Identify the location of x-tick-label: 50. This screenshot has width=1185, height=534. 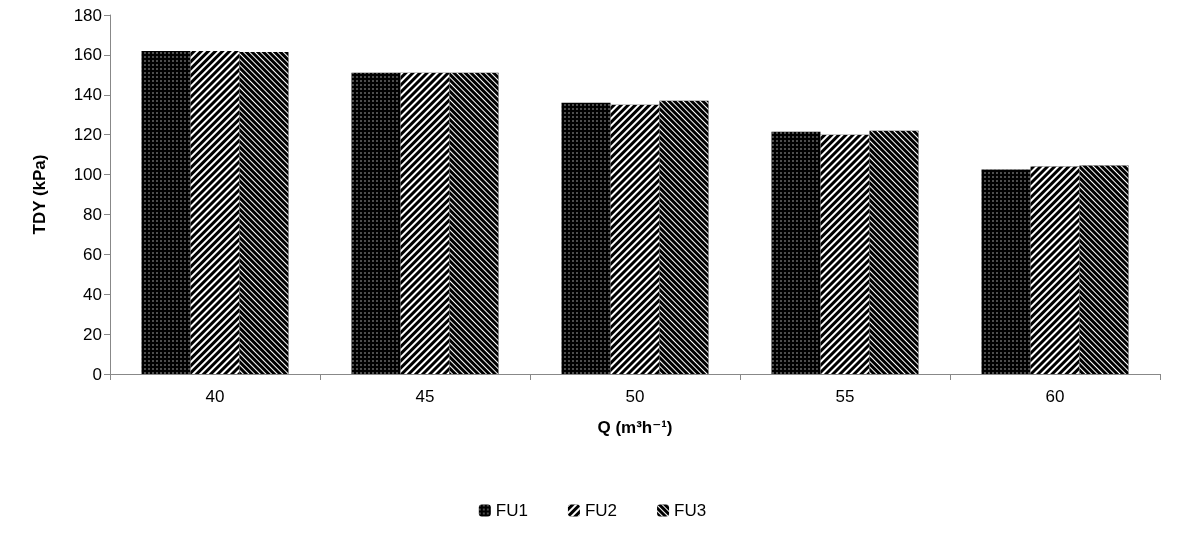
(635, 396).